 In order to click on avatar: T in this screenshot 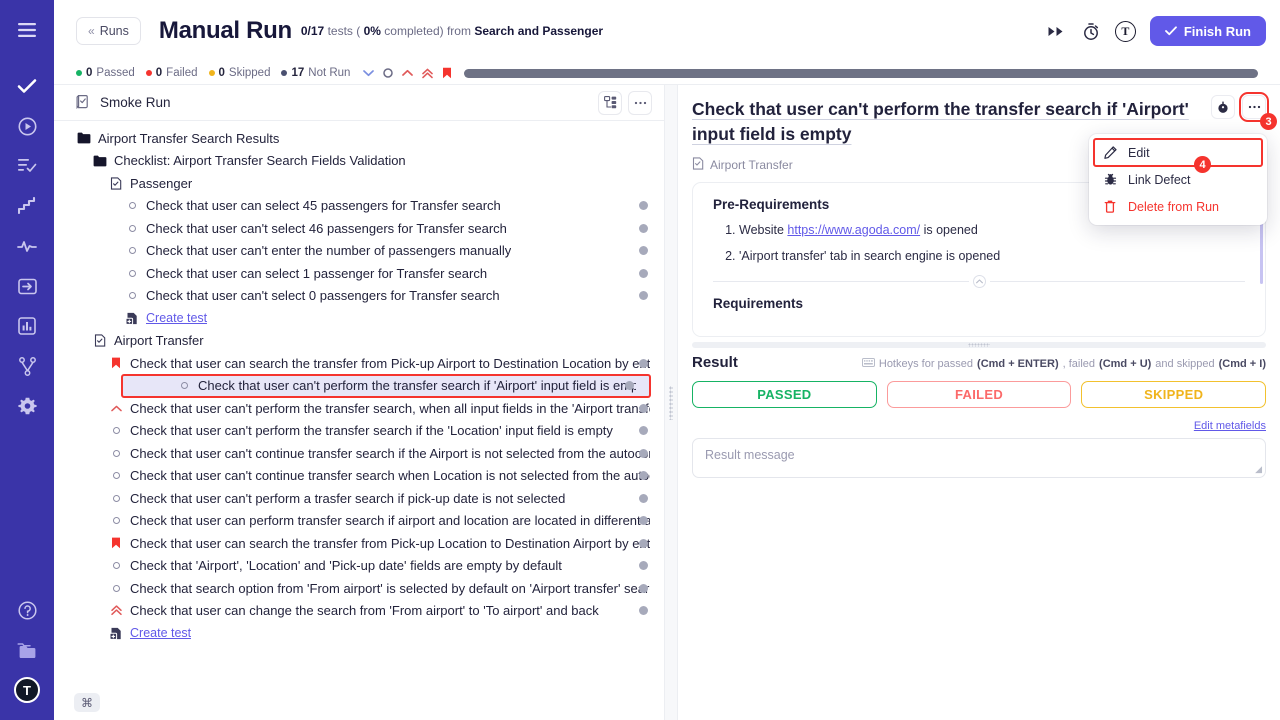, I will do `click(27, 690)`.